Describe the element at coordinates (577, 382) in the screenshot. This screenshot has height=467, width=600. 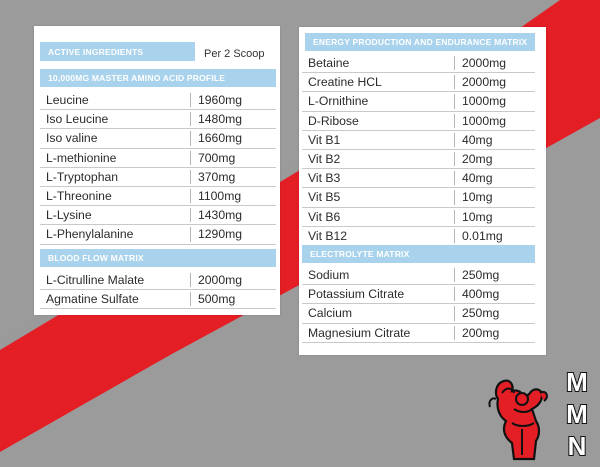
I see `logo-letter: M` at that location.